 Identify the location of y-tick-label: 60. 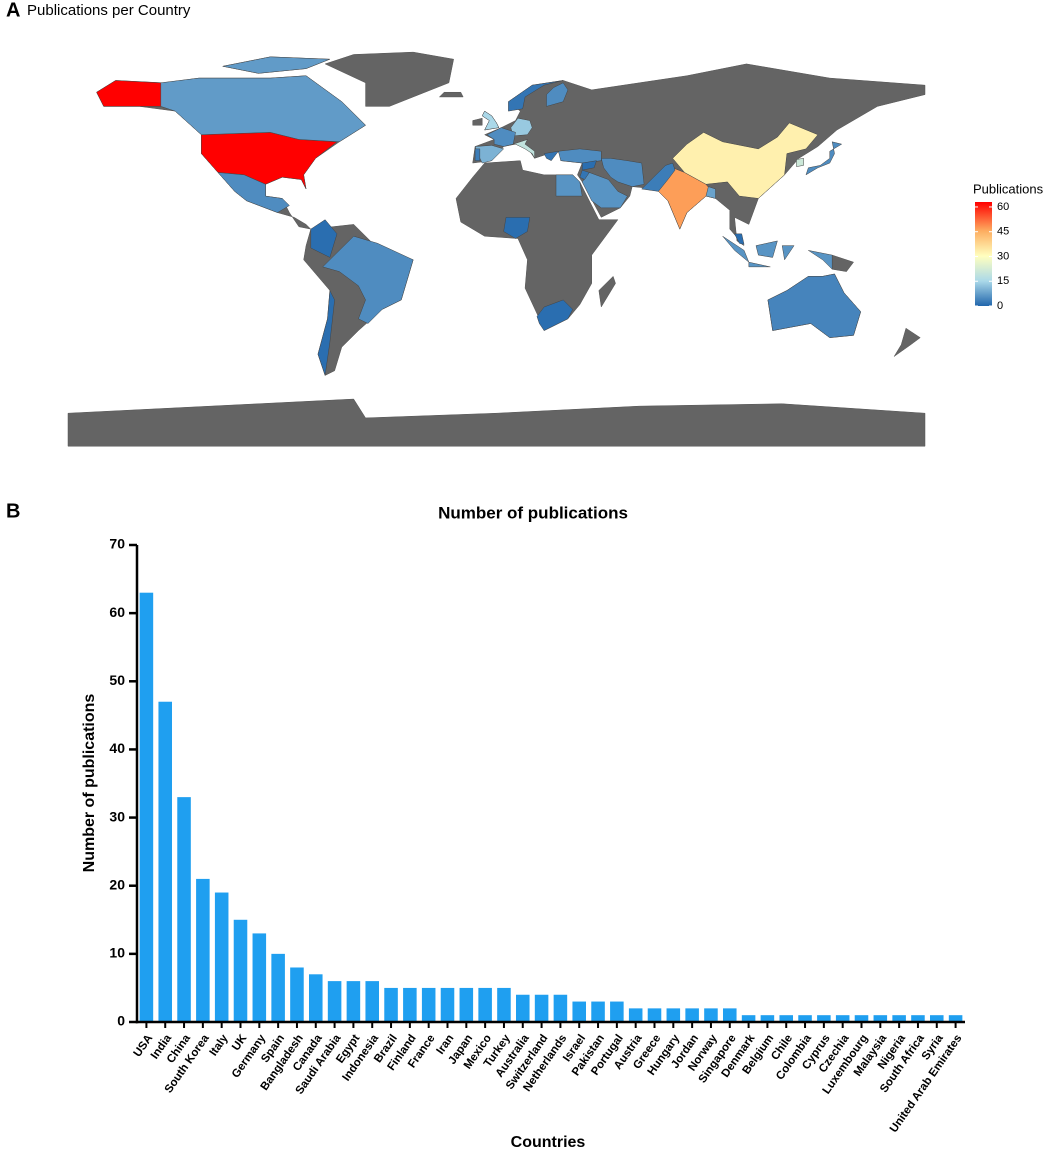
(117, 612).